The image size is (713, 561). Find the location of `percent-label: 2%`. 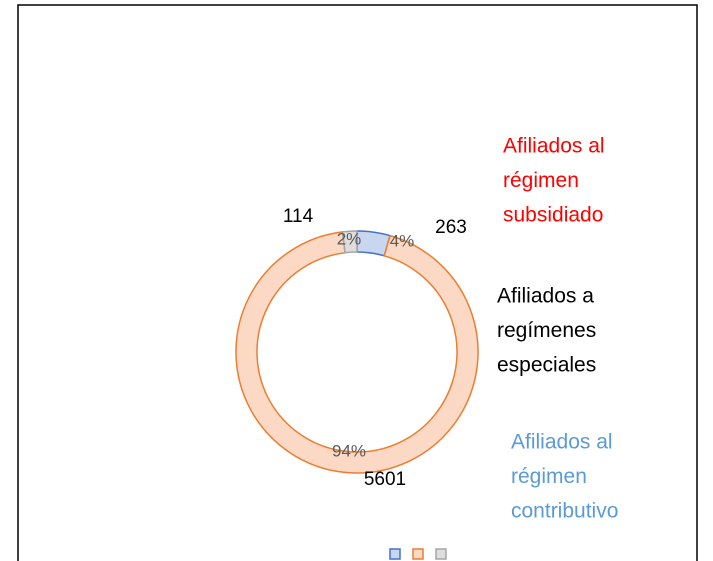

percent-label: 2% is located at coordinates (349, 238).